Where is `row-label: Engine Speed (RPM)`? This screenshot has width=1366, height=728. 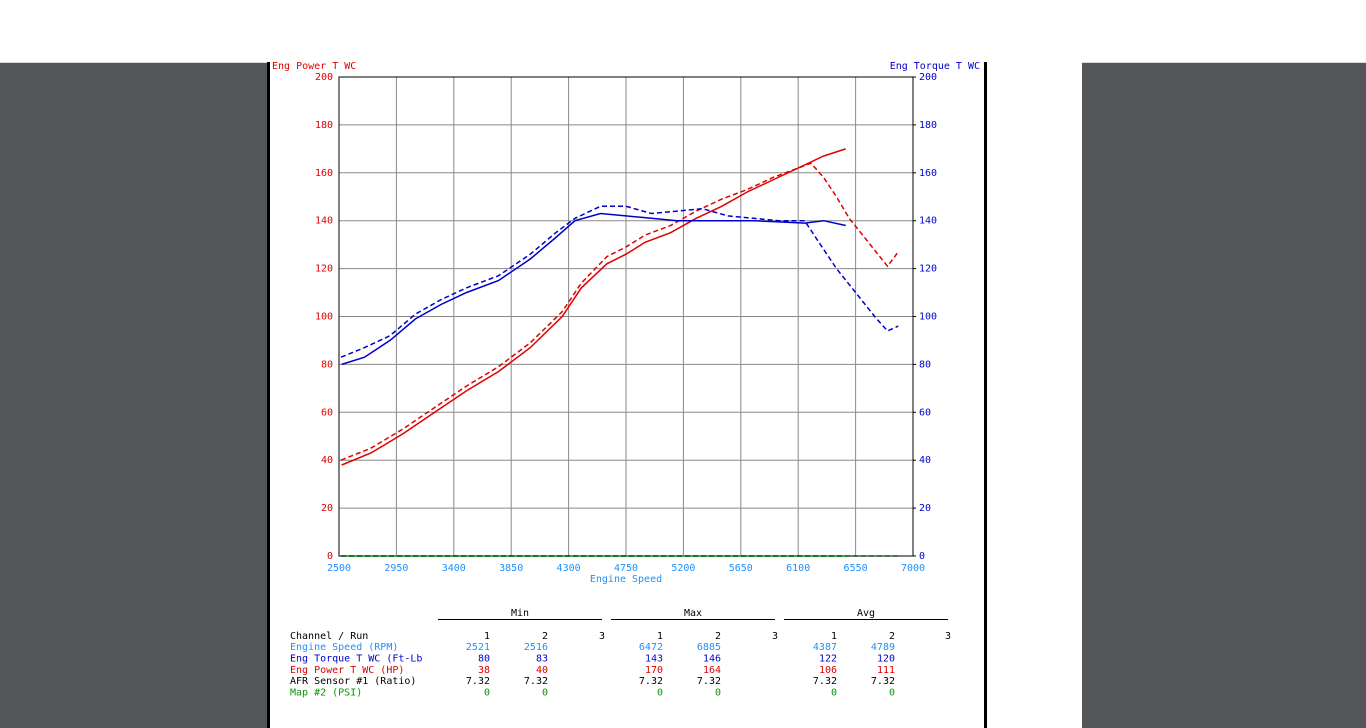 row-label: Engine Speed (RPM) is located at coordinates (344, 647).